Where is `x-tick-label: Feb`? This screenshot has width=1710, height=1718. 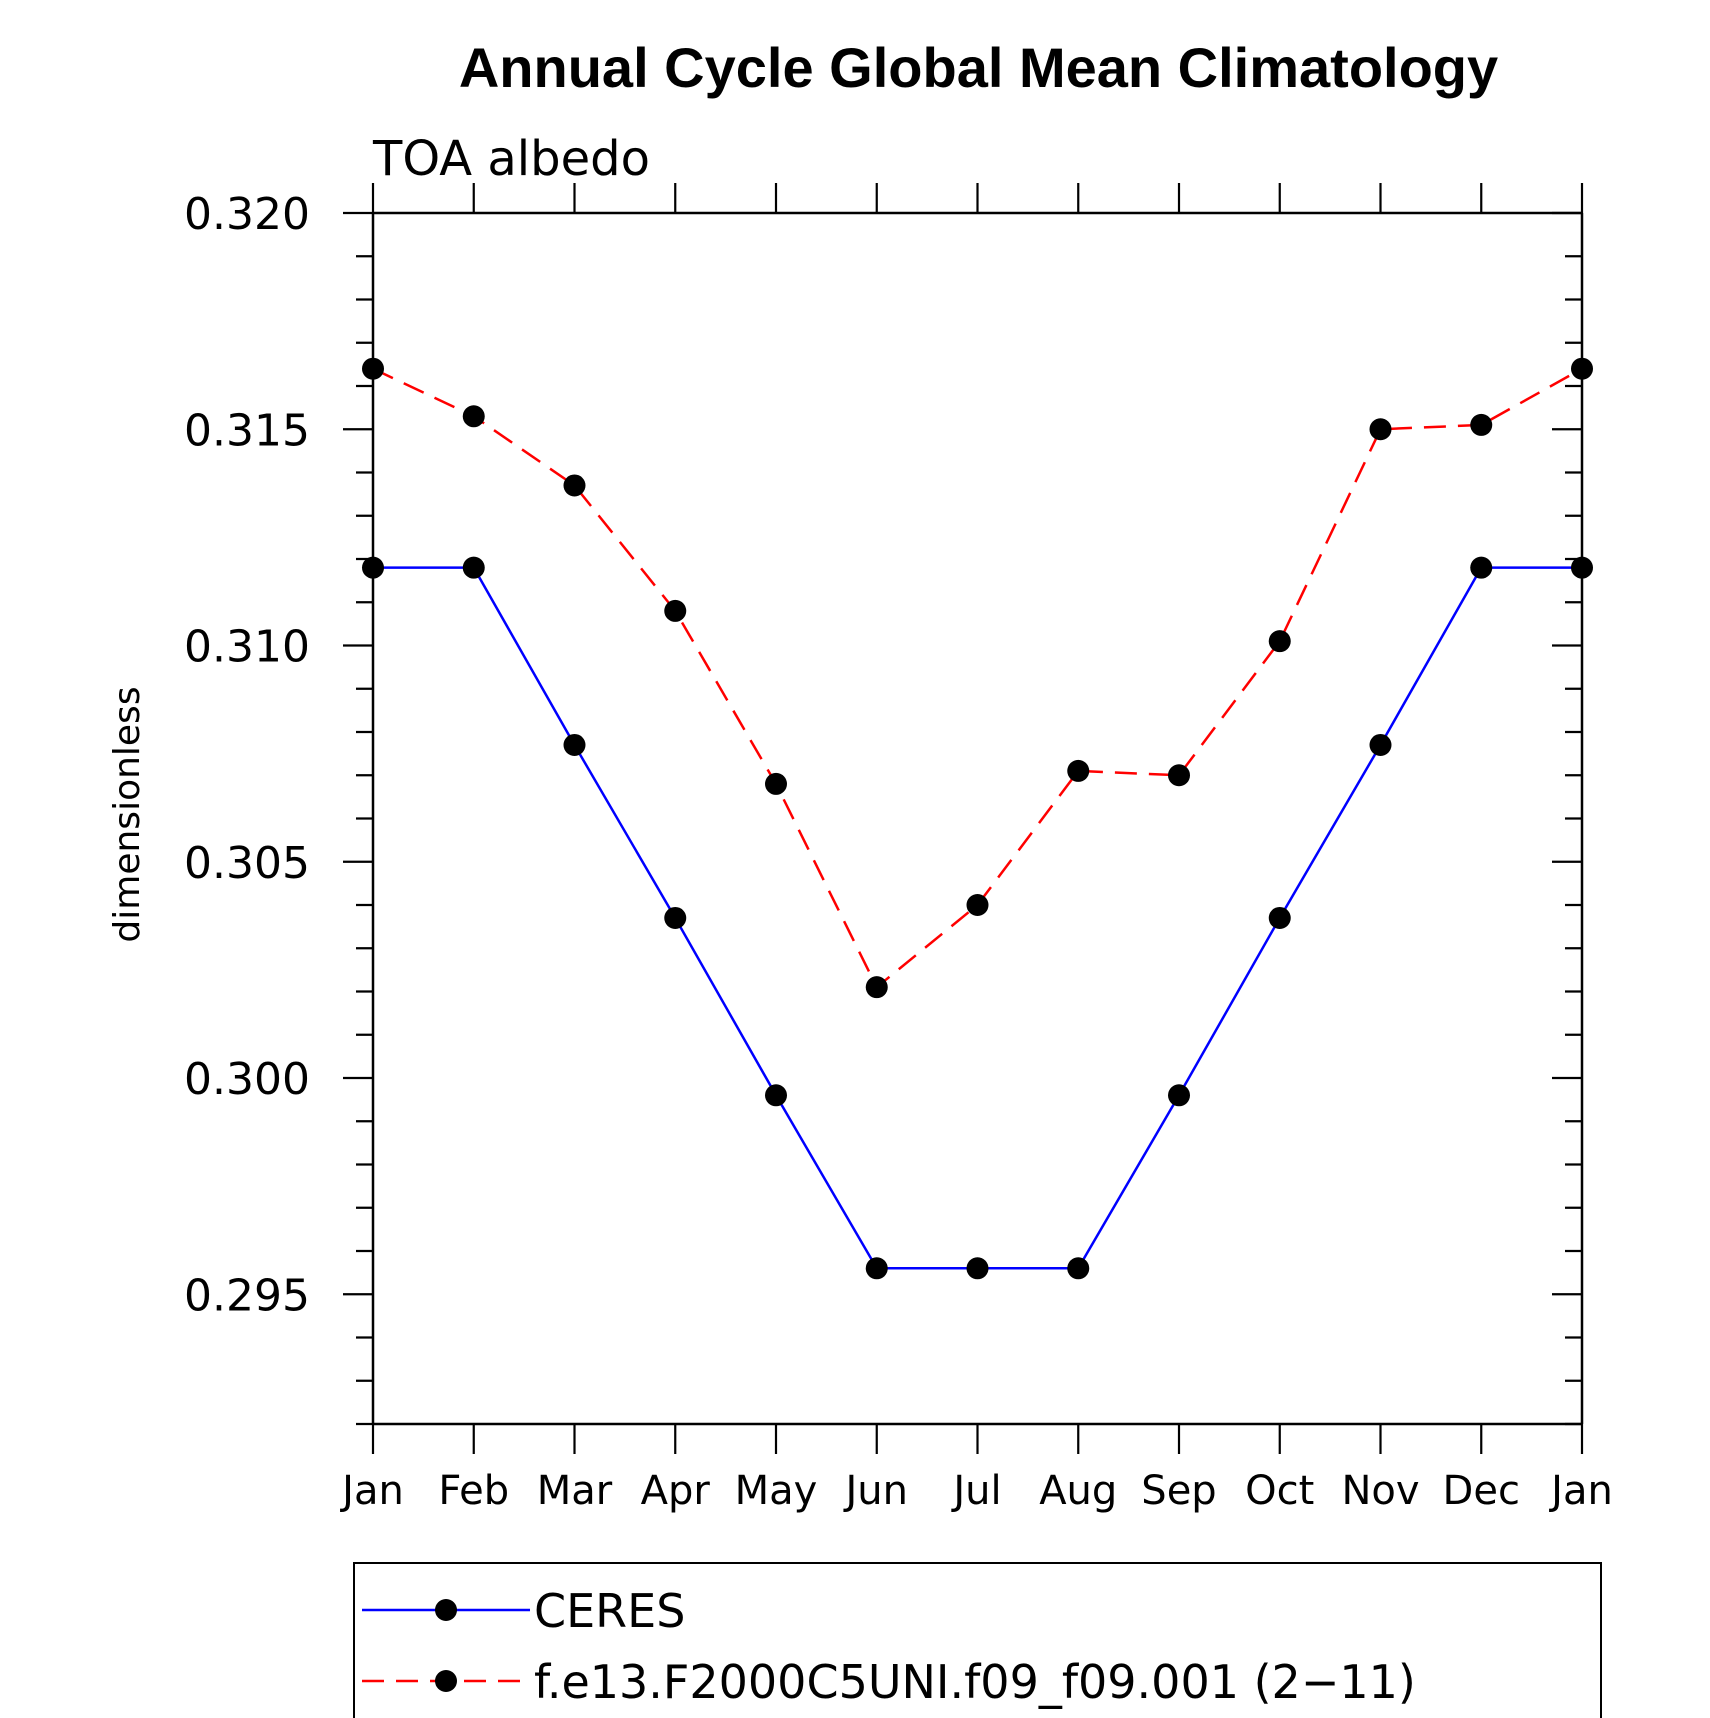
x-tick-label: Feb is located at coordinates (473, 1491).